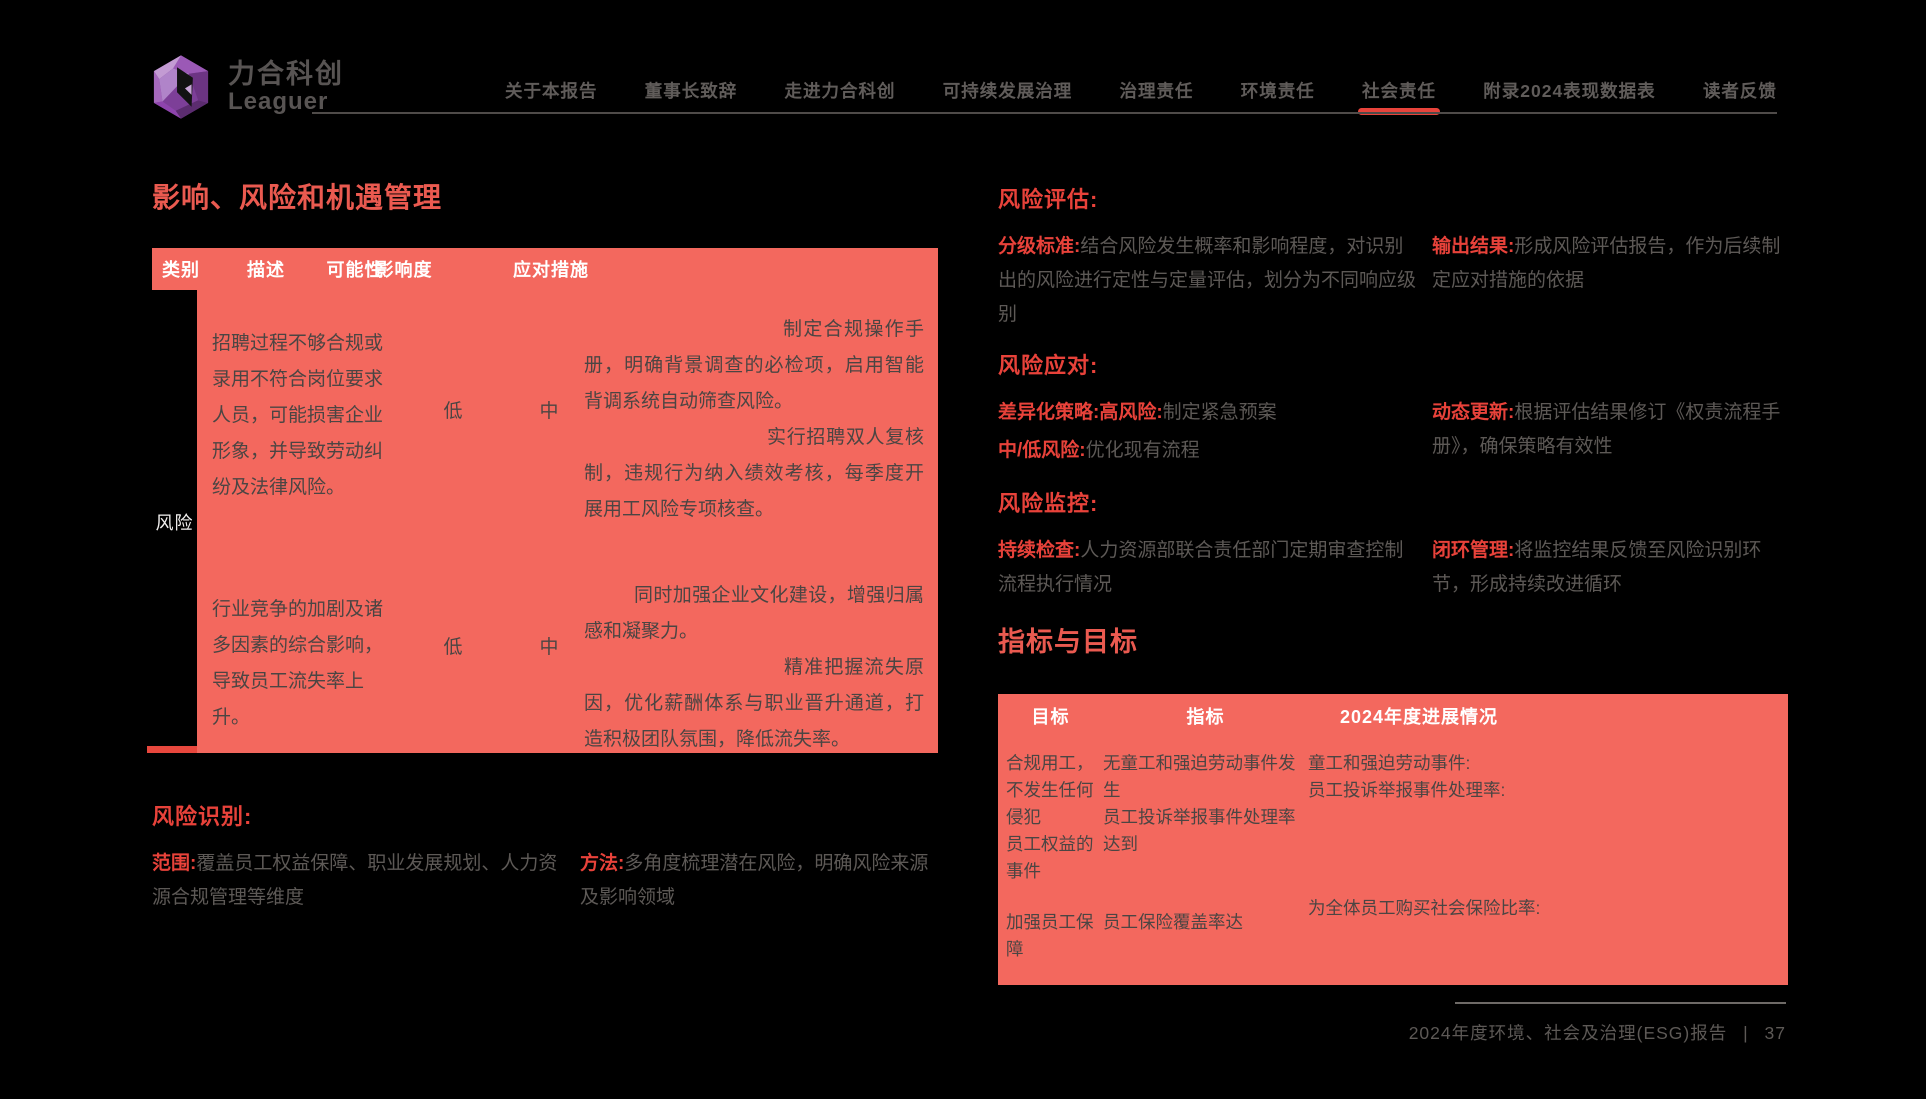 Image resolution: width=1926 pixels, height=1099 pixels. What do you see at coordinates (1208, 451) in the screenshot?
I see `strategy-mid-low-risk: 中/低风险:优化现有流程` at bounding box center [1208, 451].